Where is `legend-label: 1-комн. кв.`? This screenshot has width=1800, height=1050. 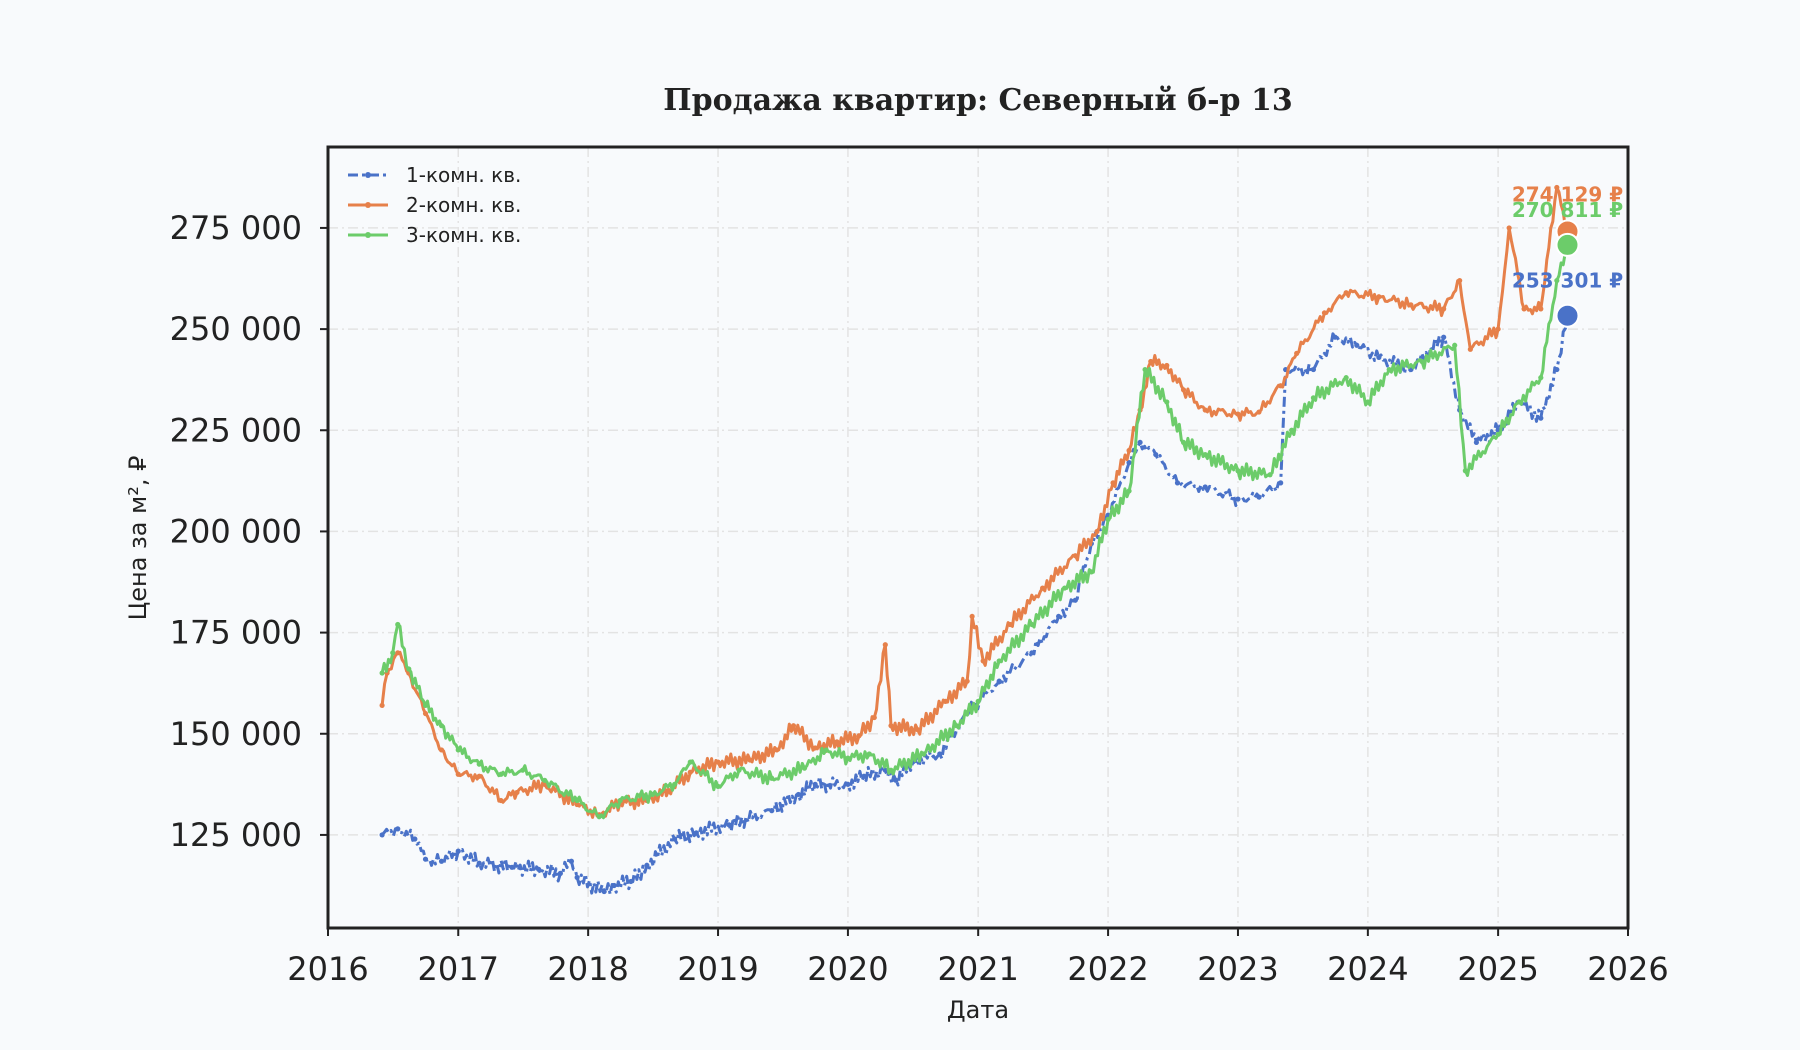 legend-label: 1-комн. кв. is located at coordinates (463, 175).